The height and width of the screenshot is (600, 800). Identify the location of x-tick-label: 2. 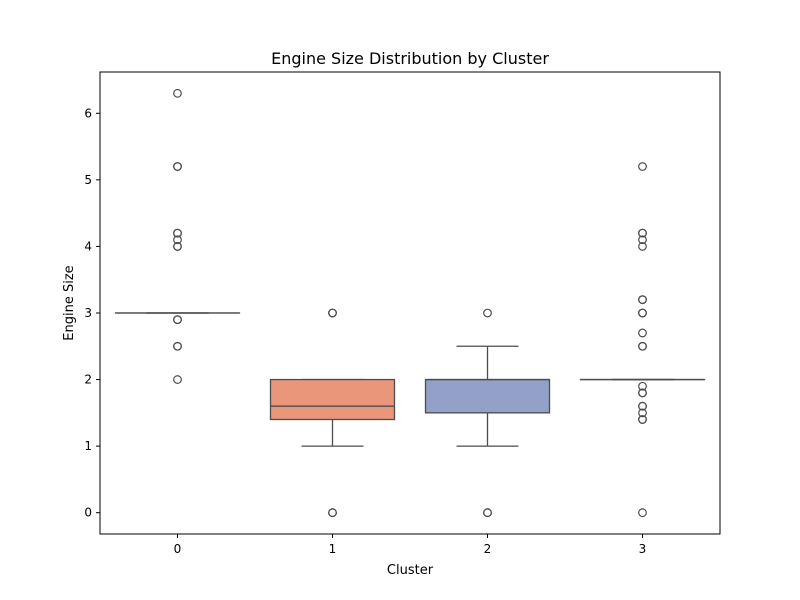
(488, 549).